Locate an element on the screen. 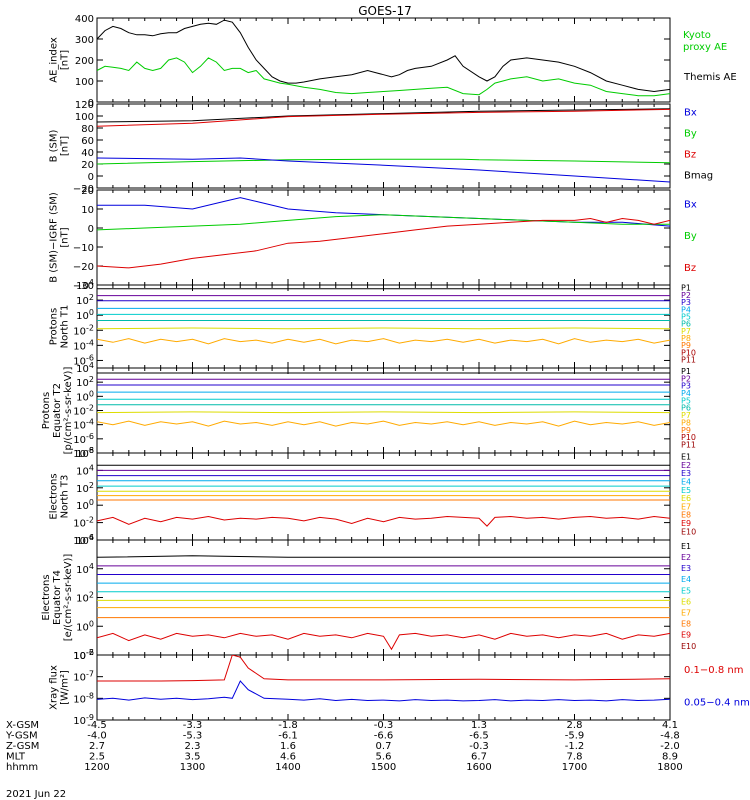  orbit-value: 4.6 is located at coordinates (288, 757).